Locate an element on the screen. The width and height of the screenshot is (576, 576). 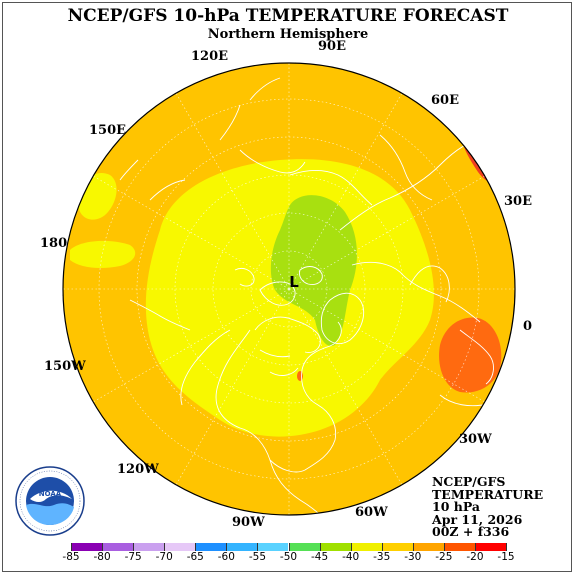
colorbar-tick-label: -35 is located at coordinates (382, 557).